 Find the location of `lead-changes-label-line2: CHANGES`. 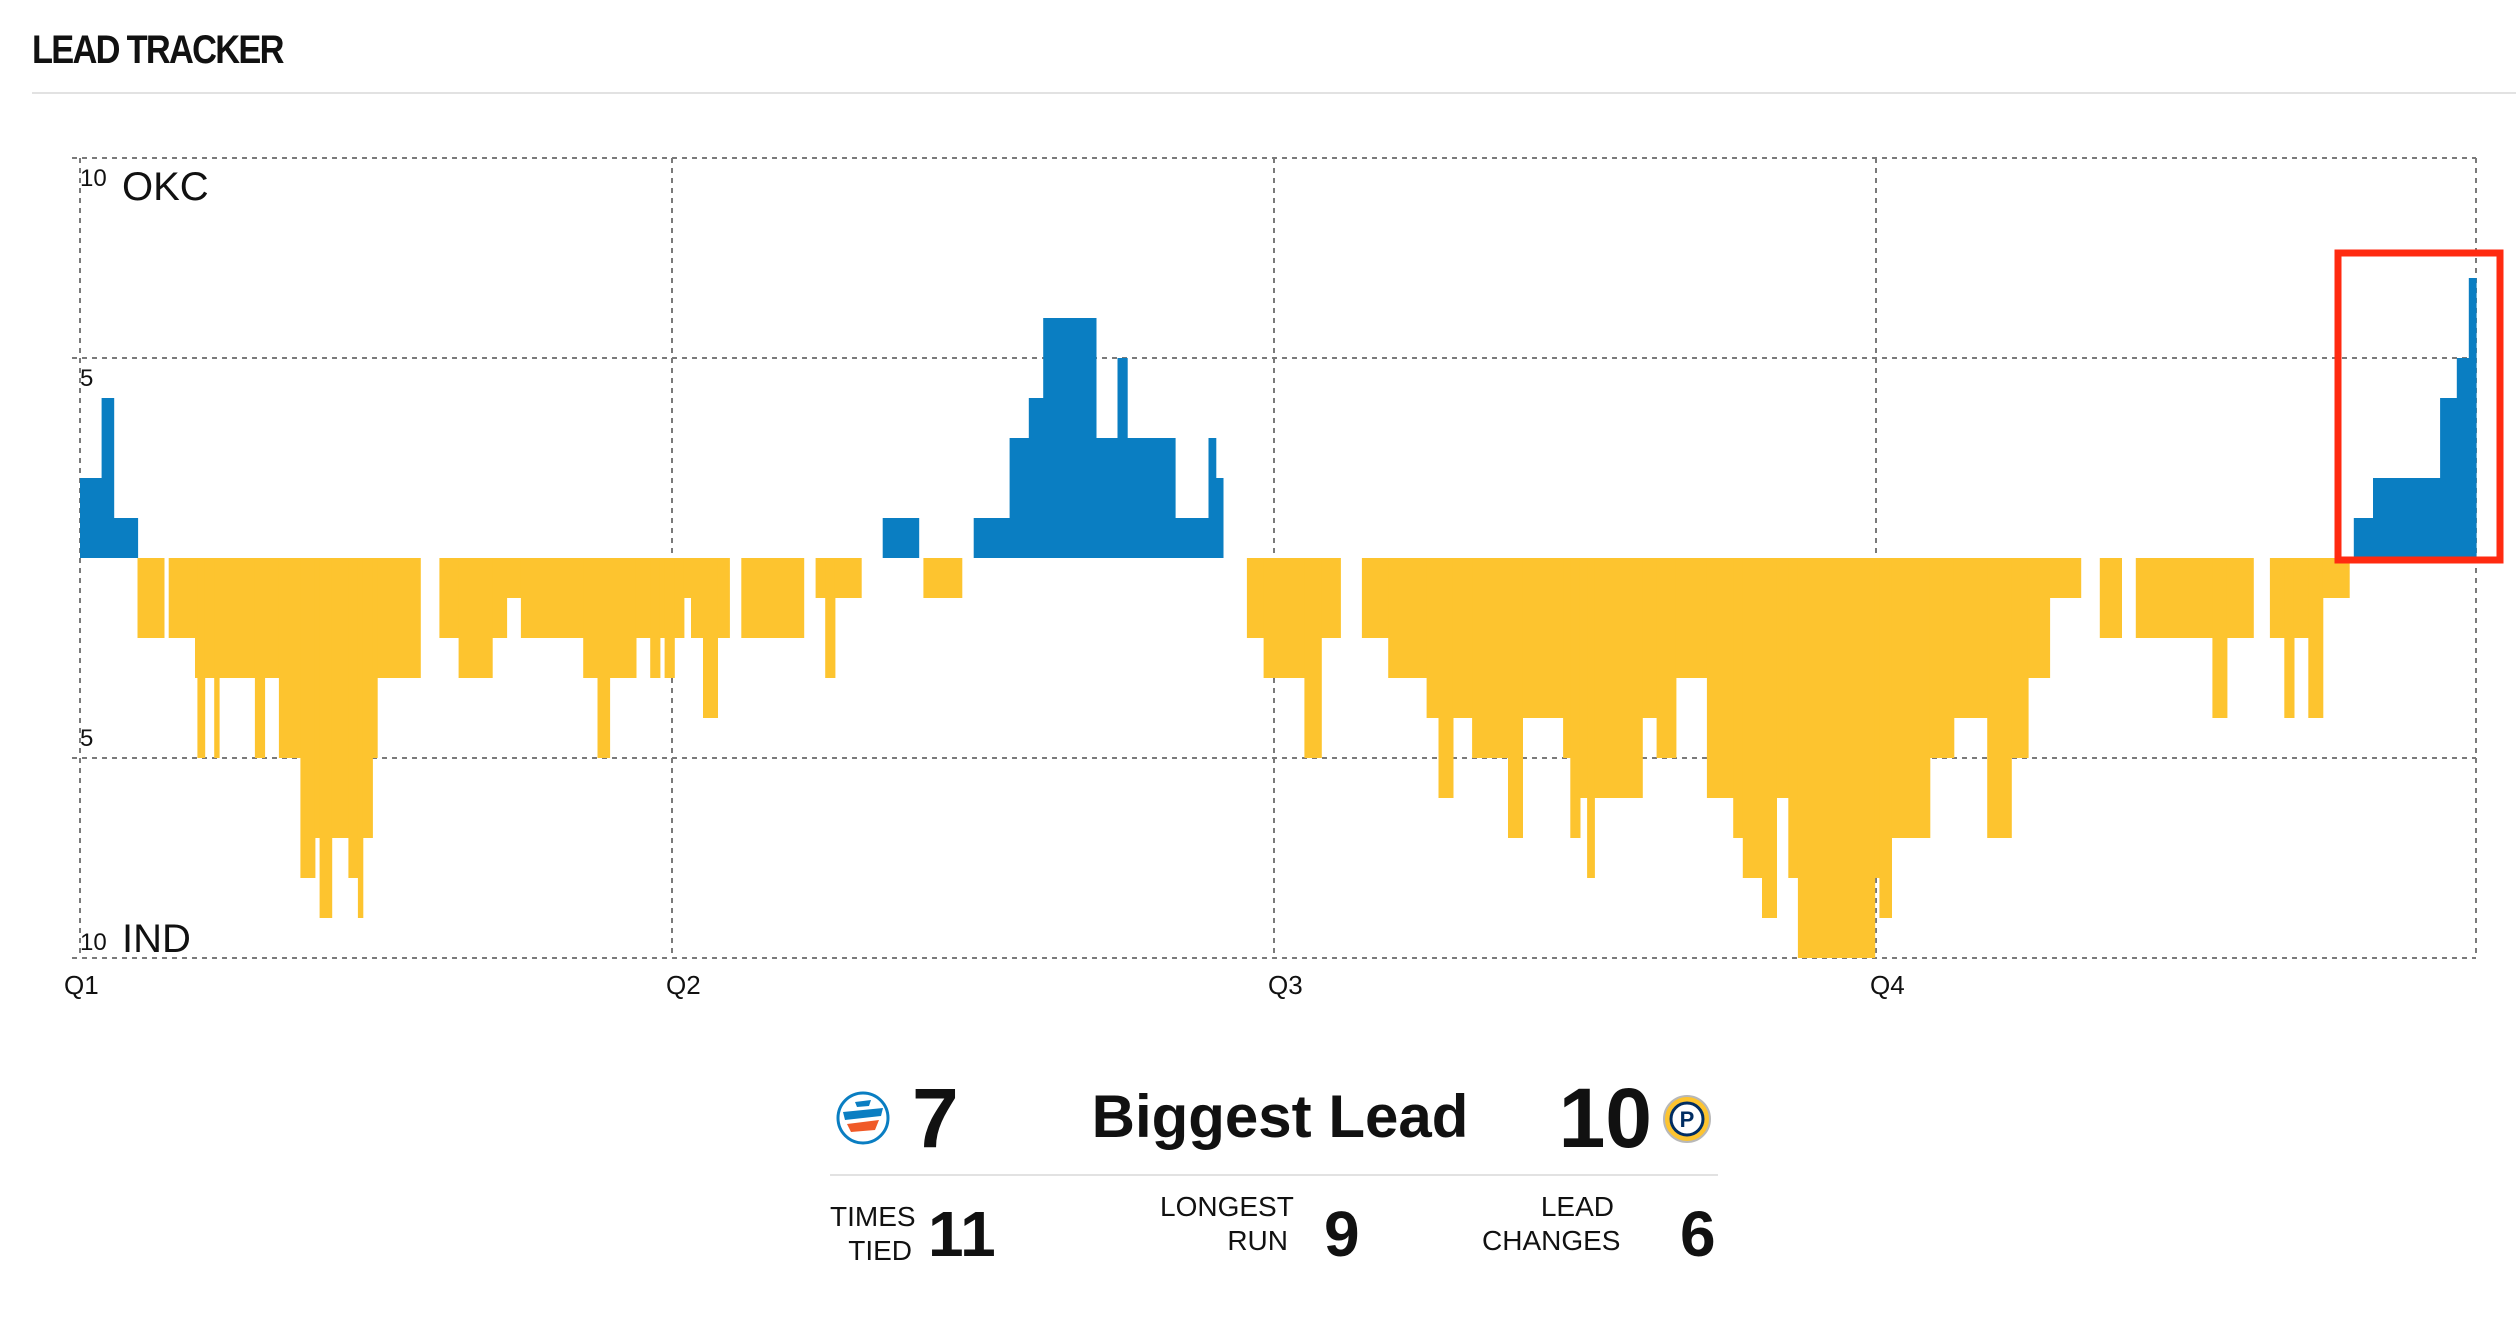

lead-changes-label-line2: CHANGES is located at coordinates (1551, 1240).